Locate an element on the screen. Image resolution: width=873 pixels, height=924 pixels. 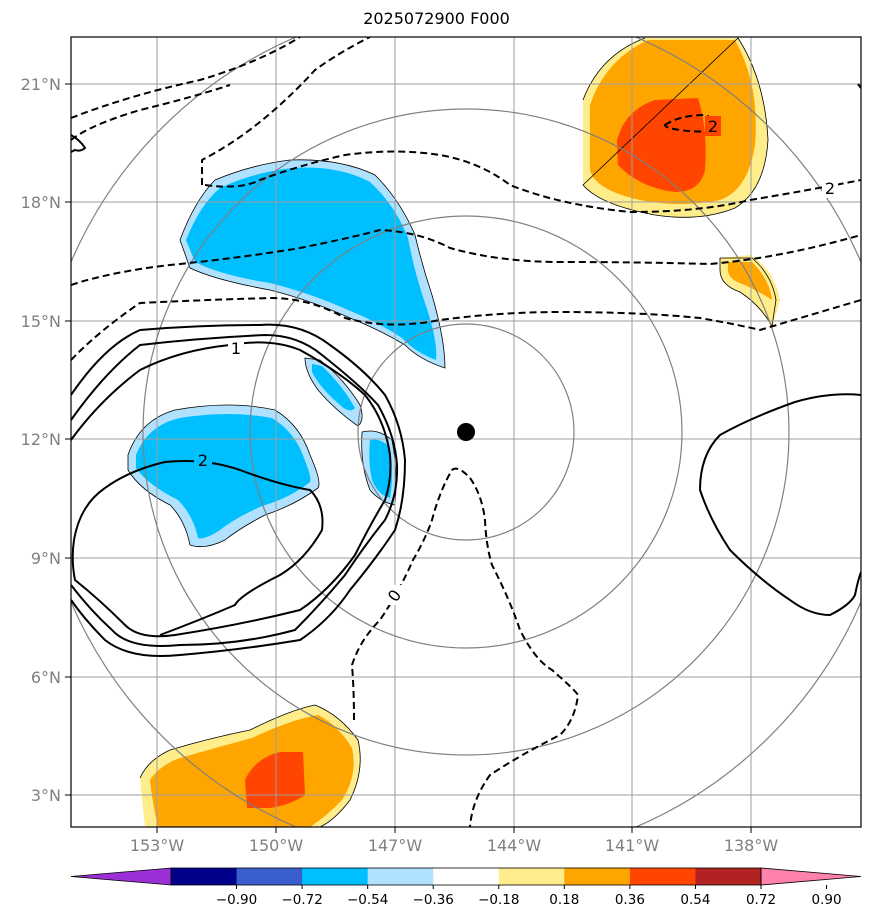
lon-label: 153°W is located at coordinates (157, 845).